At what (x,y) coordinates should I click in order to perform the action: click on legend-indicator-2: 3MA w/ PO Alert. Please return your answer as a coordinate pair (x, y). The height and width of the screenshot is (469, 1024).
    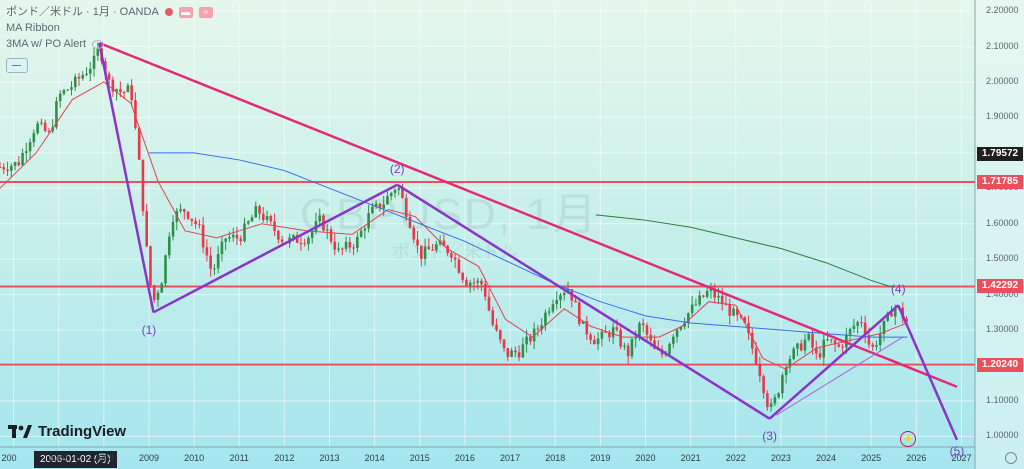
    Looking at the image, I should click on (109, 44).